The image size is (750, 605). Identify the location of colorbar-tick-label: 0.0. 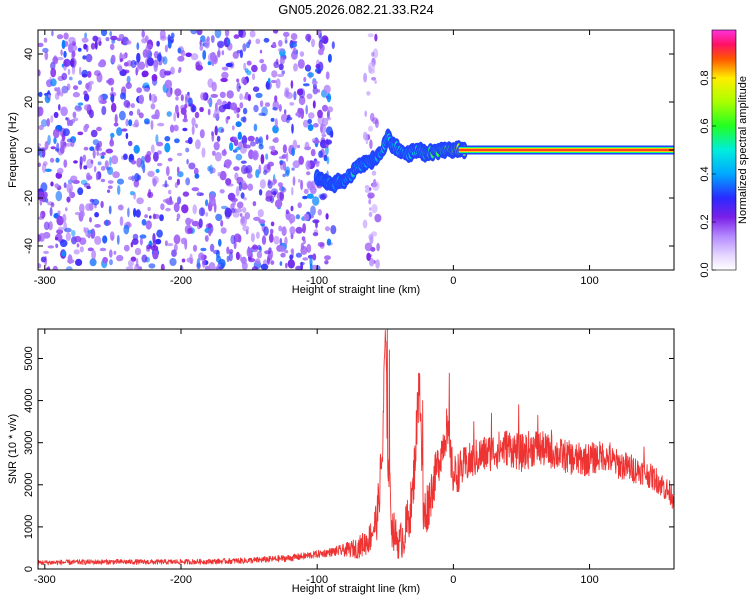
(705, 269).